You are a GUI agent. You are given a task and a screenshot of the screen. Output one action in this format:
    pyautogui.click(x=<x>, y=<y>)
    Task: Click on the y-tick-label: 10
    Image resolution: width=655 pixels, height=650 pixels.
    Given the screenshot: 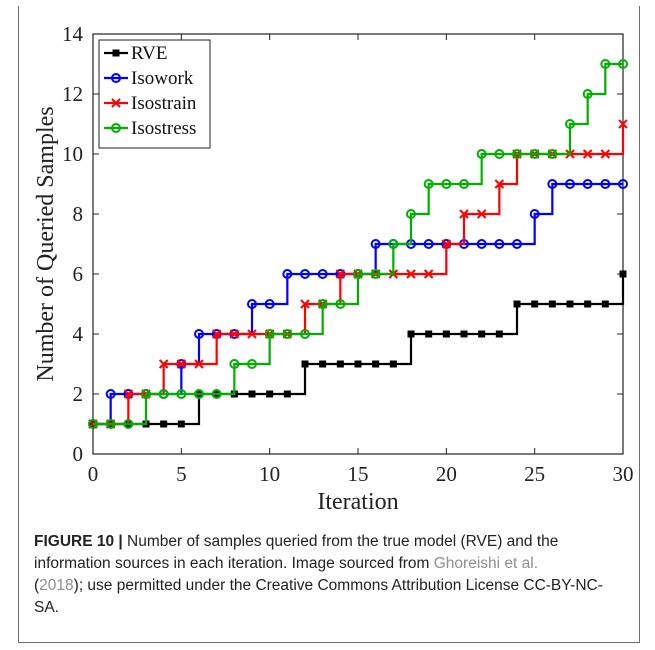 What is the action you would take?
    pyautogui.click(x=72, y=154)
    